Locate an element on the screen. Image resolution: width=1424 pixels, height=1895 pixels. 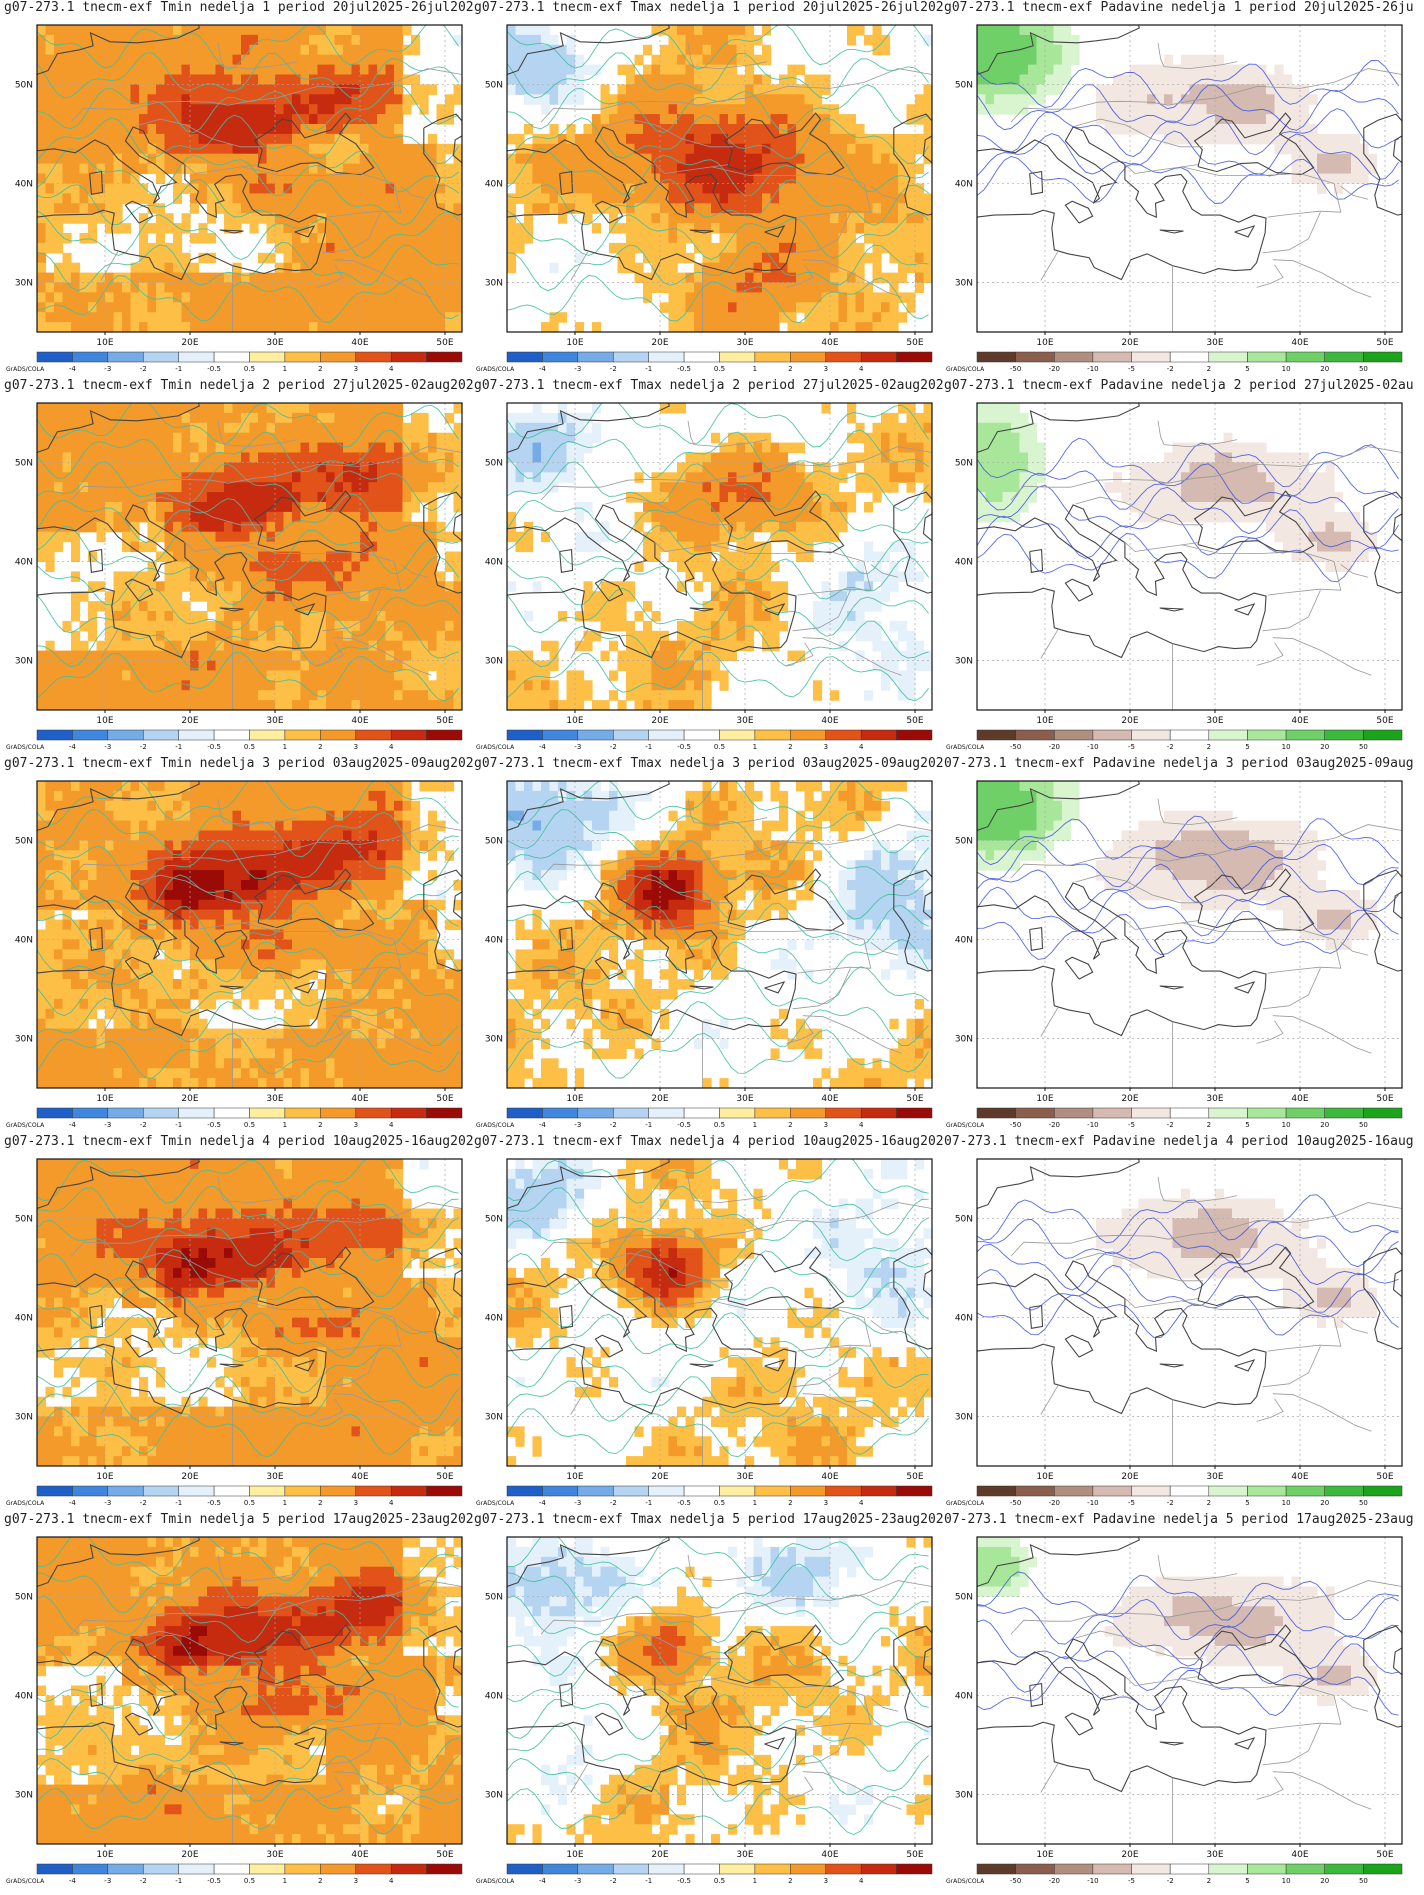
coastlines is located at coordinates (1189, 556).